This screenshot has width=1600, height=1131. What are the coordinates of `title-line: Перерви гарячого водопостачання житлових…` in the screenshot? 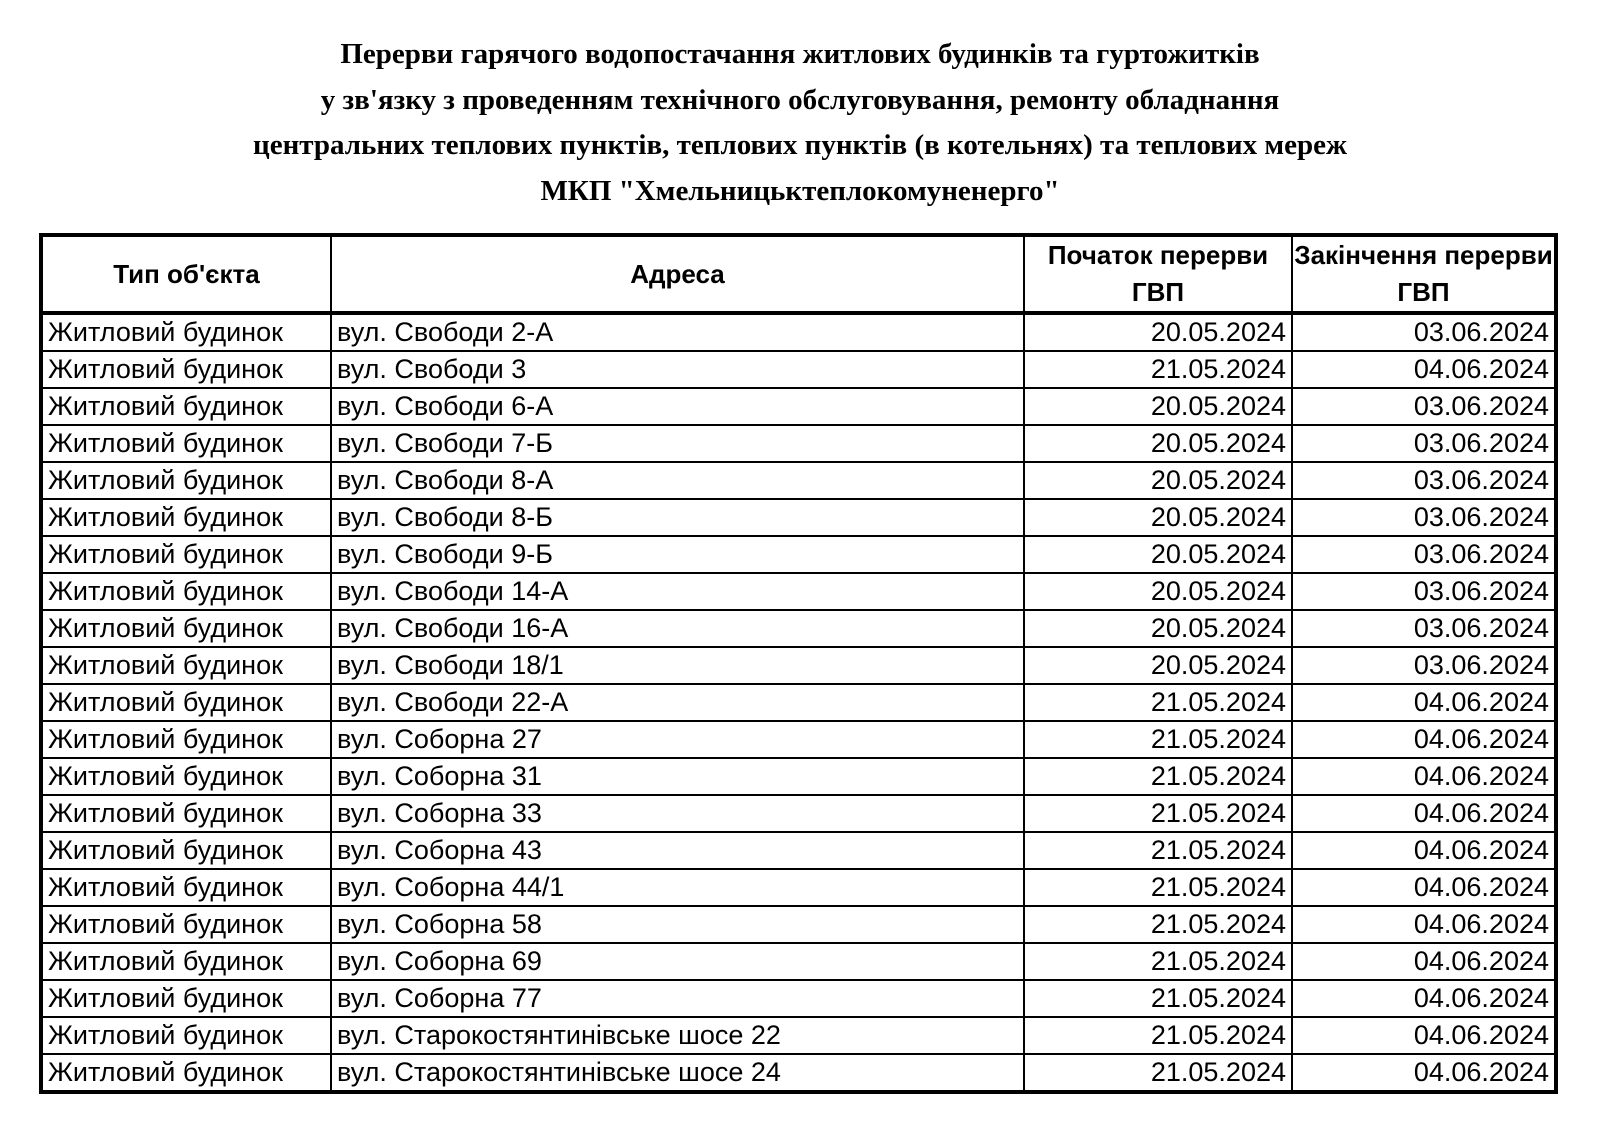 It's located at (800, 54).